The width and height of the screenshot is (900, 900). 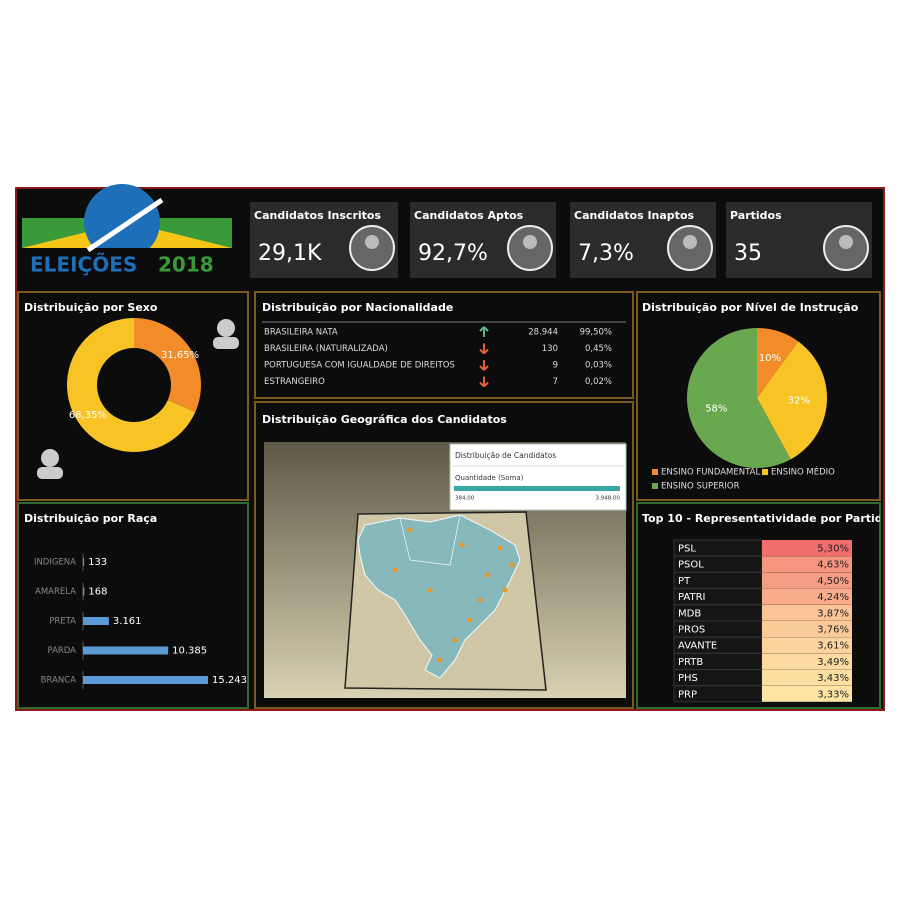 What do you see at coordinates (691, 597) in the screenshot?
I see `party-name: PATRI` at bounding box center [691, 597].